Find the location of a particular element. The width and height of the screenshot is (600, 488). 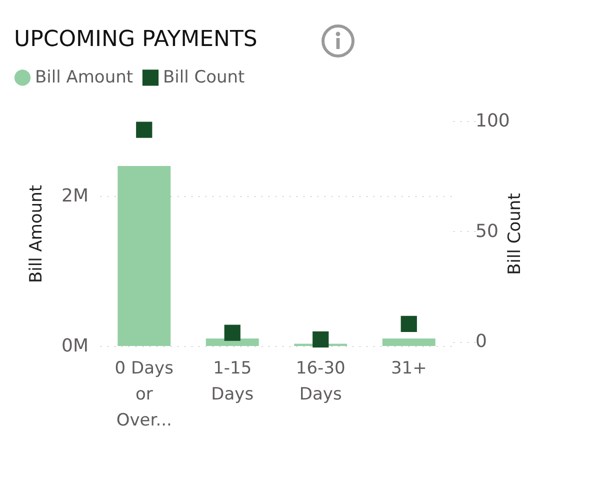

y2-axis-title: Bill Count is located at coordinates (514, 233).